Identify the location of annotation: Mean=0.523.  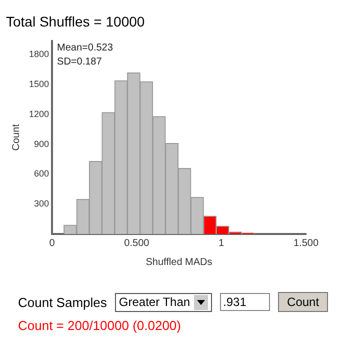
(85, 48).